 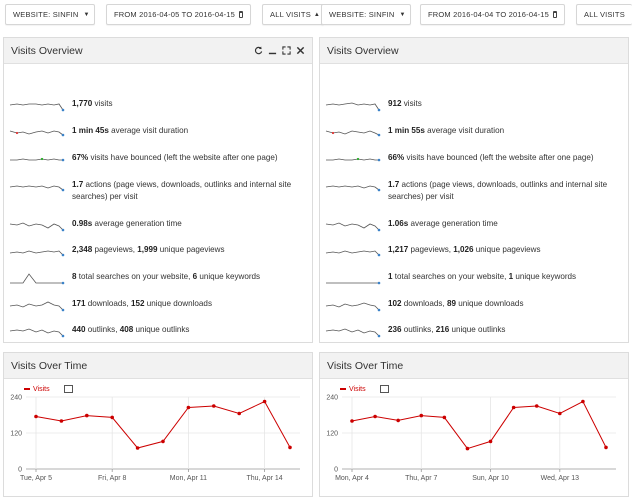 What do you see at coordinates (178, 14) in the screenshot?
I see `period-selector: FROM 2016-04-05 TO 2016-04-15` at bounding box center [178, 14].